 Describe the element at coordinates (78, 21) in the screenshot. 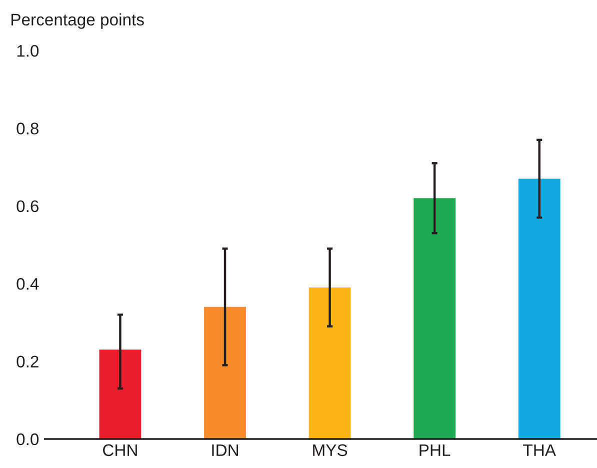

I see `y-axis-title: Percentage points` at that location.